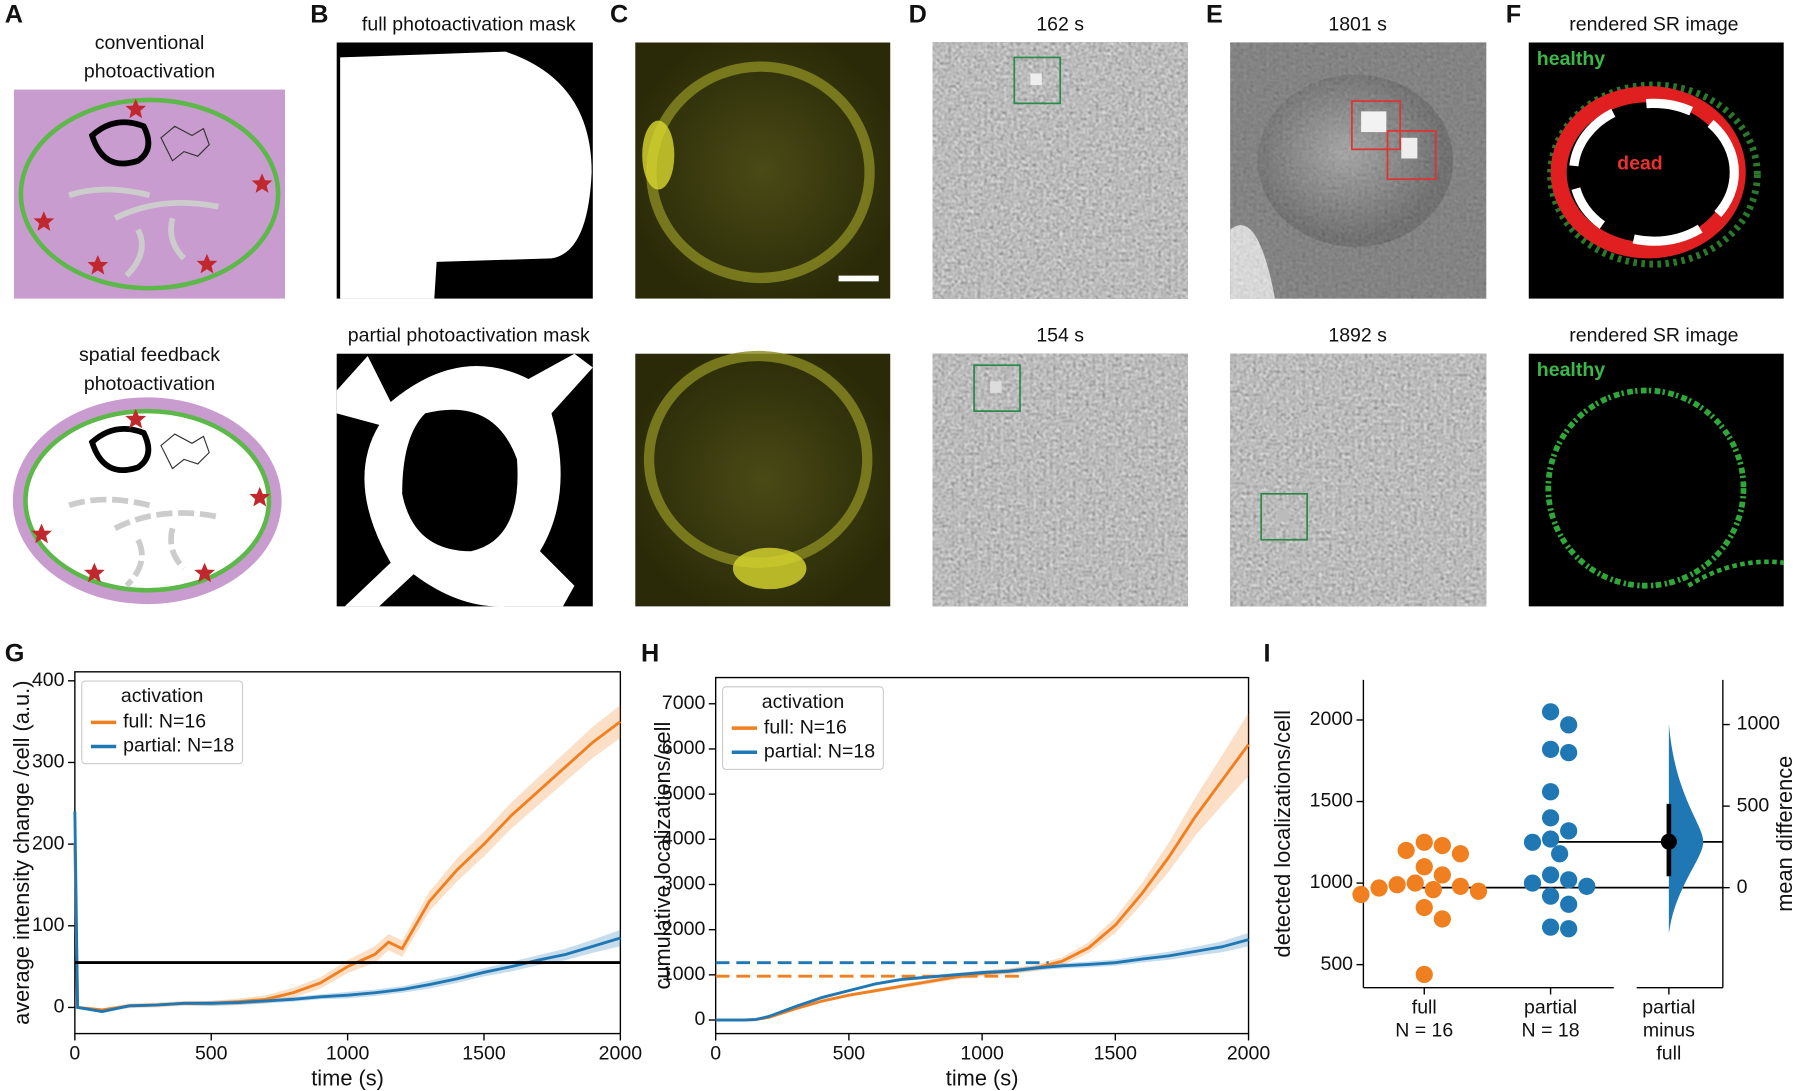  What do you see at coordinates (1759, 724) in the screenshot?
I see `y2-tick-label: 1000` at bounding box center [1759, 724].